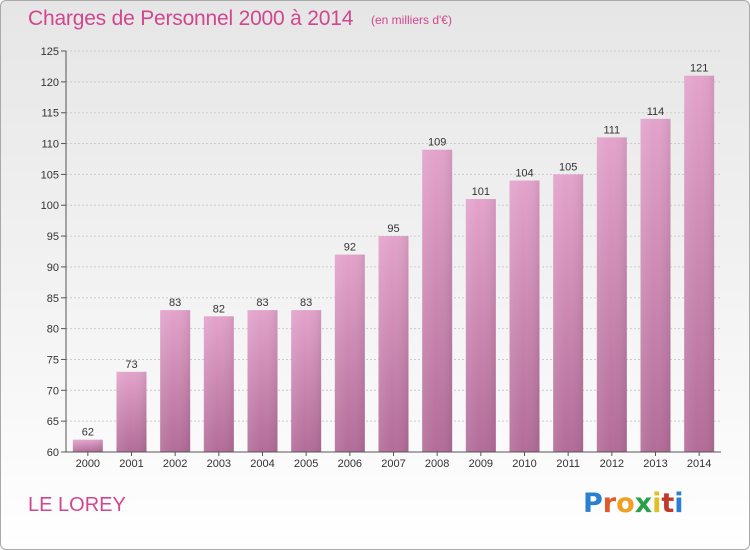 This screenshot has height=550, width=750. Describe the element at coordinates (218, 384) in the screenshot. I see `bar-shade-2003` at that location.